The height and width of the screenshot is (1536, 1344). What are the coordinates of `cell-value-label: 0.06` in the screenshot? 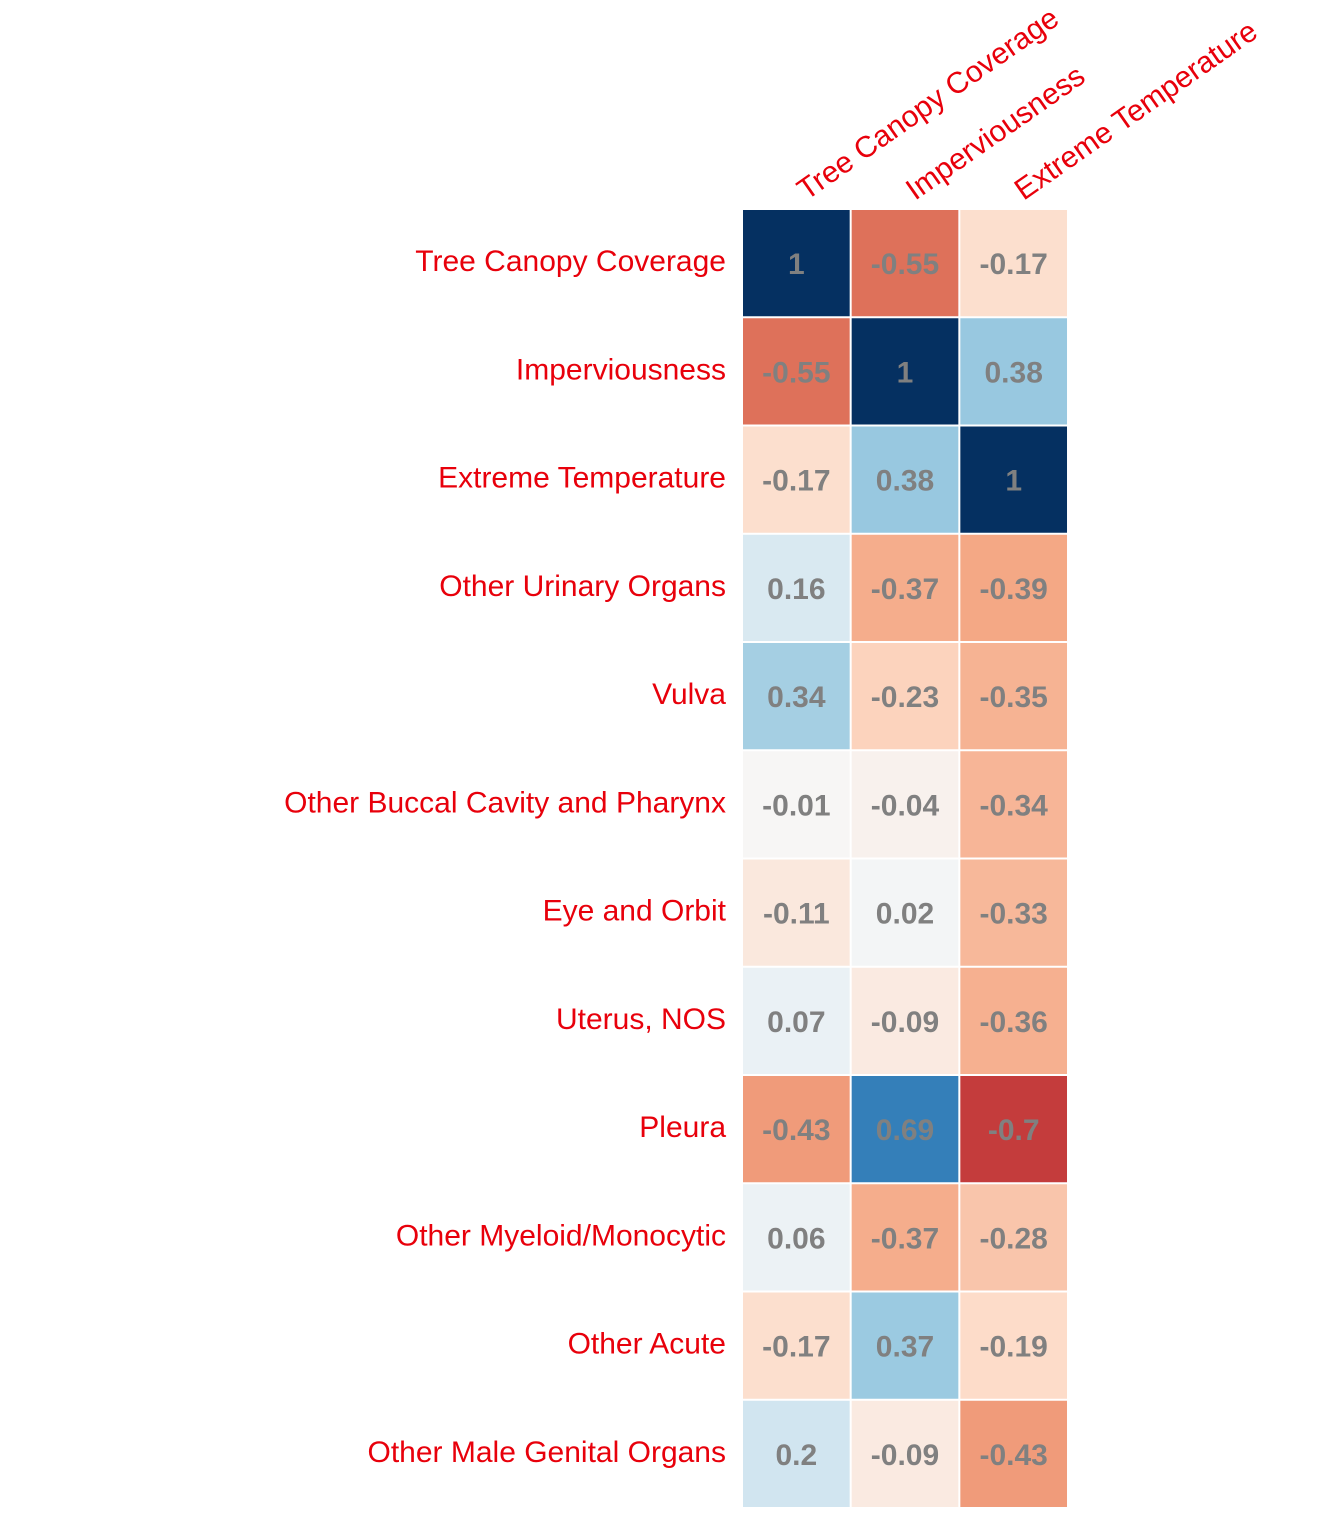 It's located at (796, 1238).